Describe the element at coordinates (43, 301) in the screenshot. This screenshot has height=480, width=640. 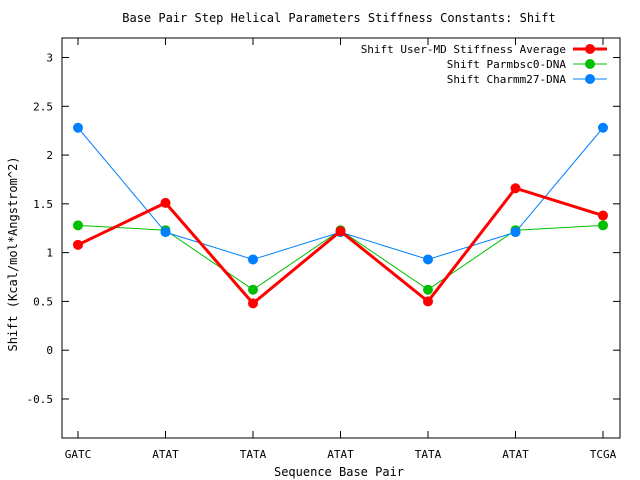
I see `y-tick-label: 0.5` at that location.